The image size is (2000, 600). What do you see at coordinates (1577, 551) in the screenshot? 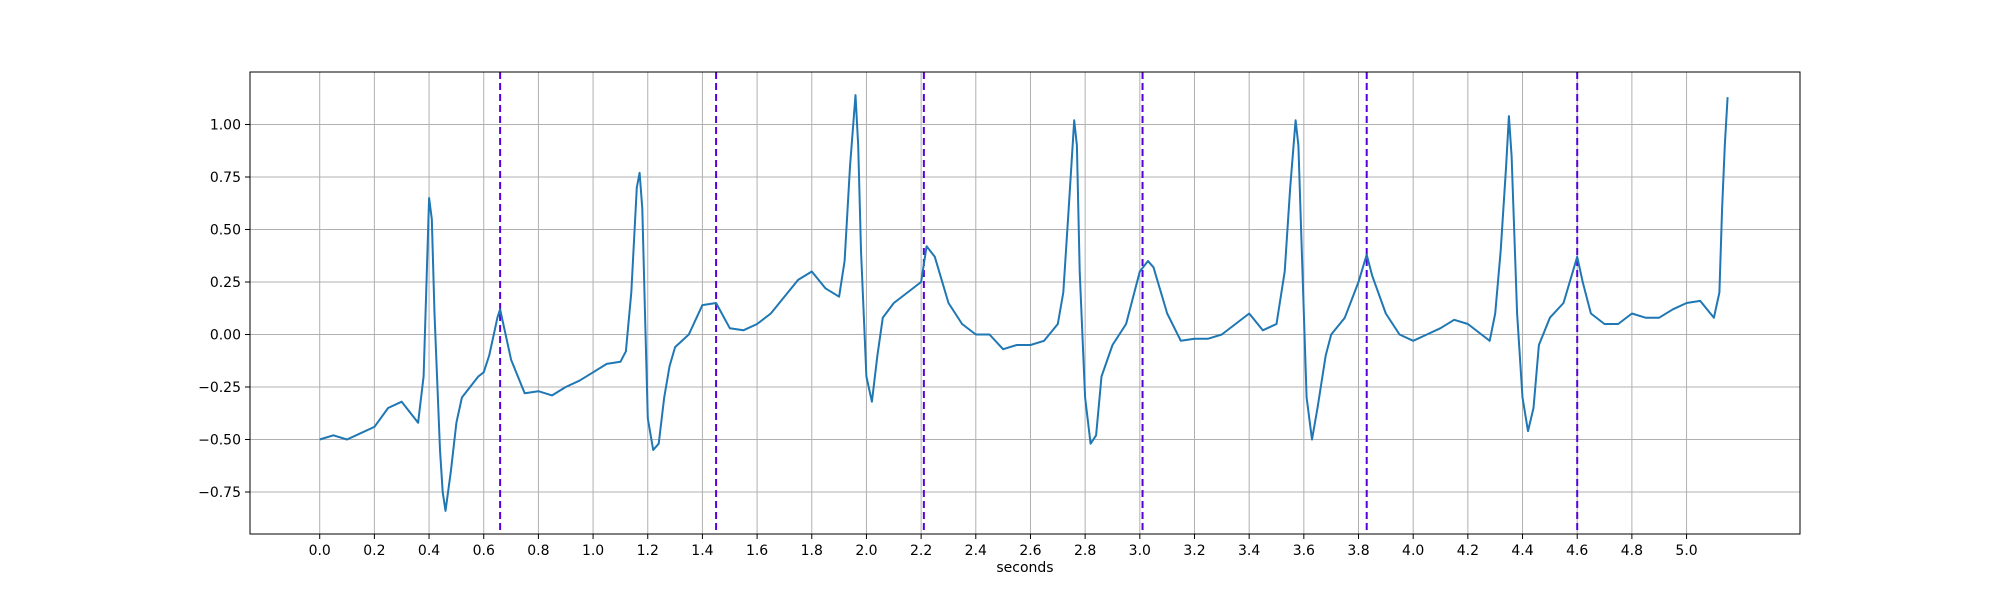
I see `x-tick-label: 4.6` at bounding box center [1577, 551].